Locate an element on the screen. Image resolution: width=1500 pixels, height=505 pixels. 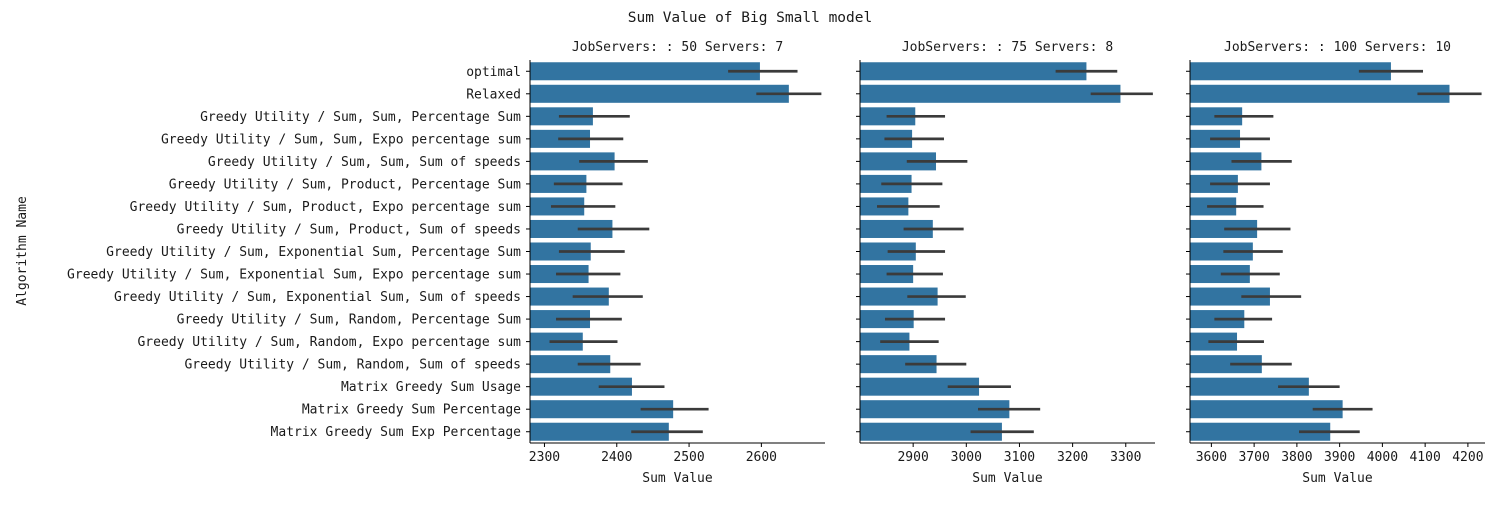
category-label: Matrix Greedy Sum Percentage is located at coordinates (411, 410).